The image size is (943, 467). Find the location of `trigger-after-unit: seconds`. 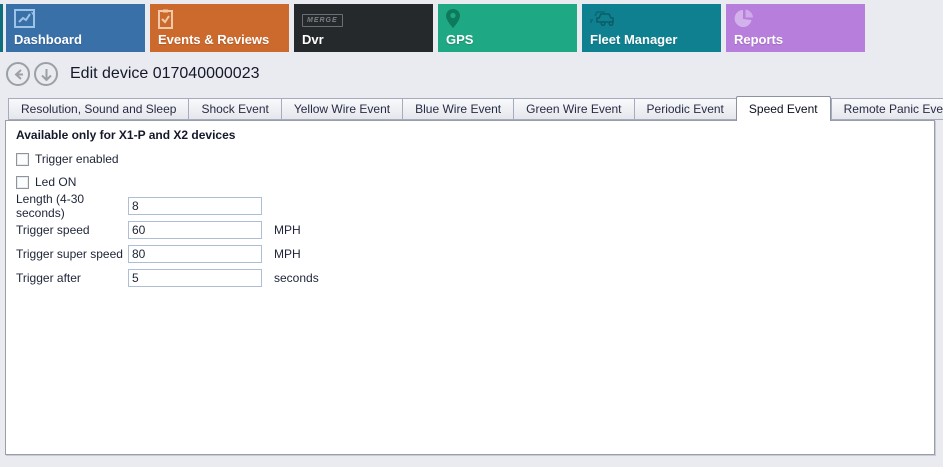

trigger-after-unit: seconds is located at coordinates (296, 278).